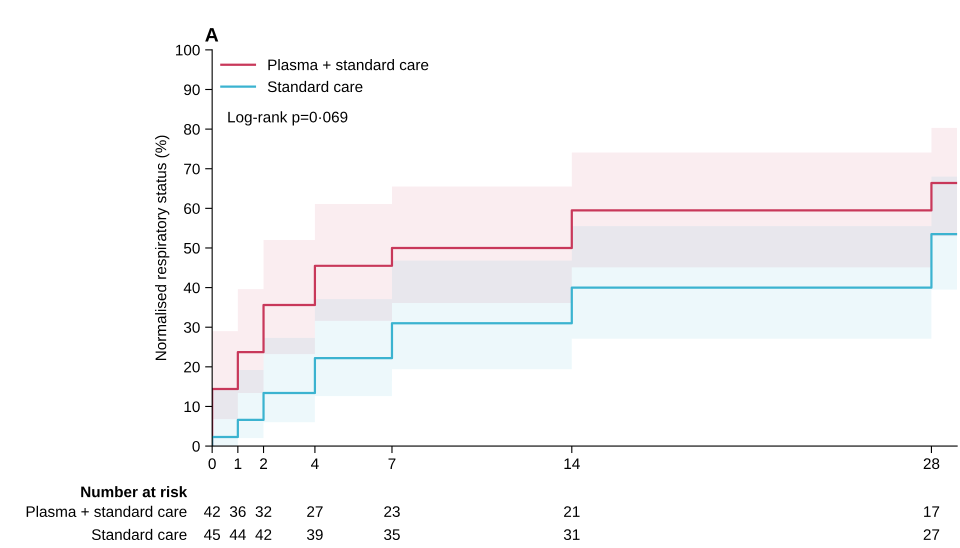  I want to click on text: 36, so click(238, 512).